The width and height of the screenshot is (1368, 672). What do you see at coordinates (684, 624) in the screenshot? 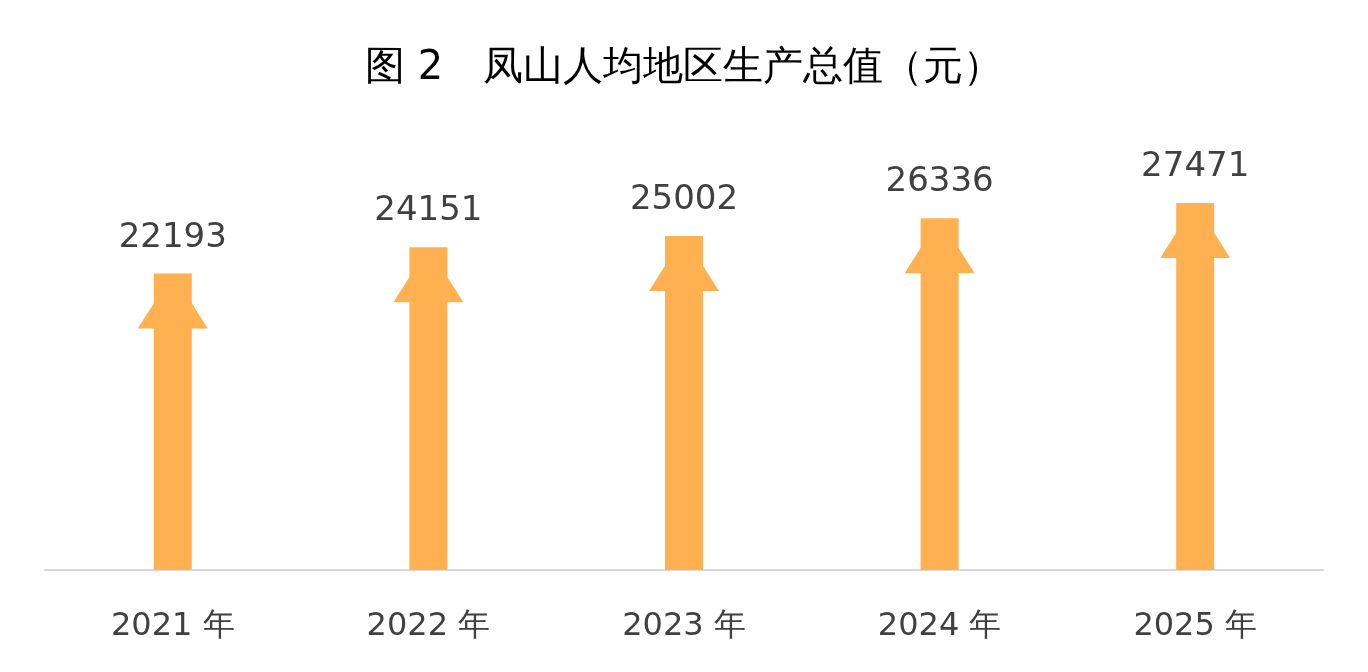
I see `x-tick-label: 2023 年` at bounding box center [684, 624].